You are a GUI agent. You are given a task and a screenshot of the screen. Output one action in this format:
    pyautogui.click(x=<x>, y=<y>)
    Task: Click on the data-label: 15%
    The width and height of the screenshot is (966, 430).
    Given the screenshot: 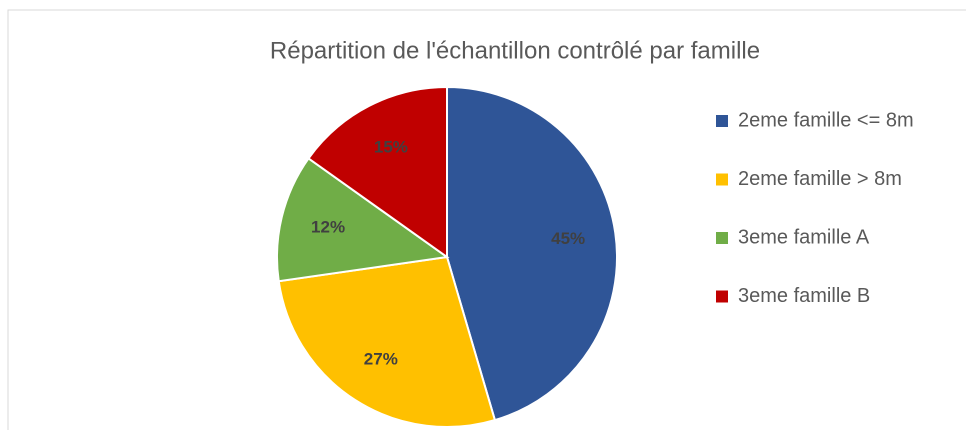 What is the action you would take?
    pyautogui.click(x=391, y=147)
    